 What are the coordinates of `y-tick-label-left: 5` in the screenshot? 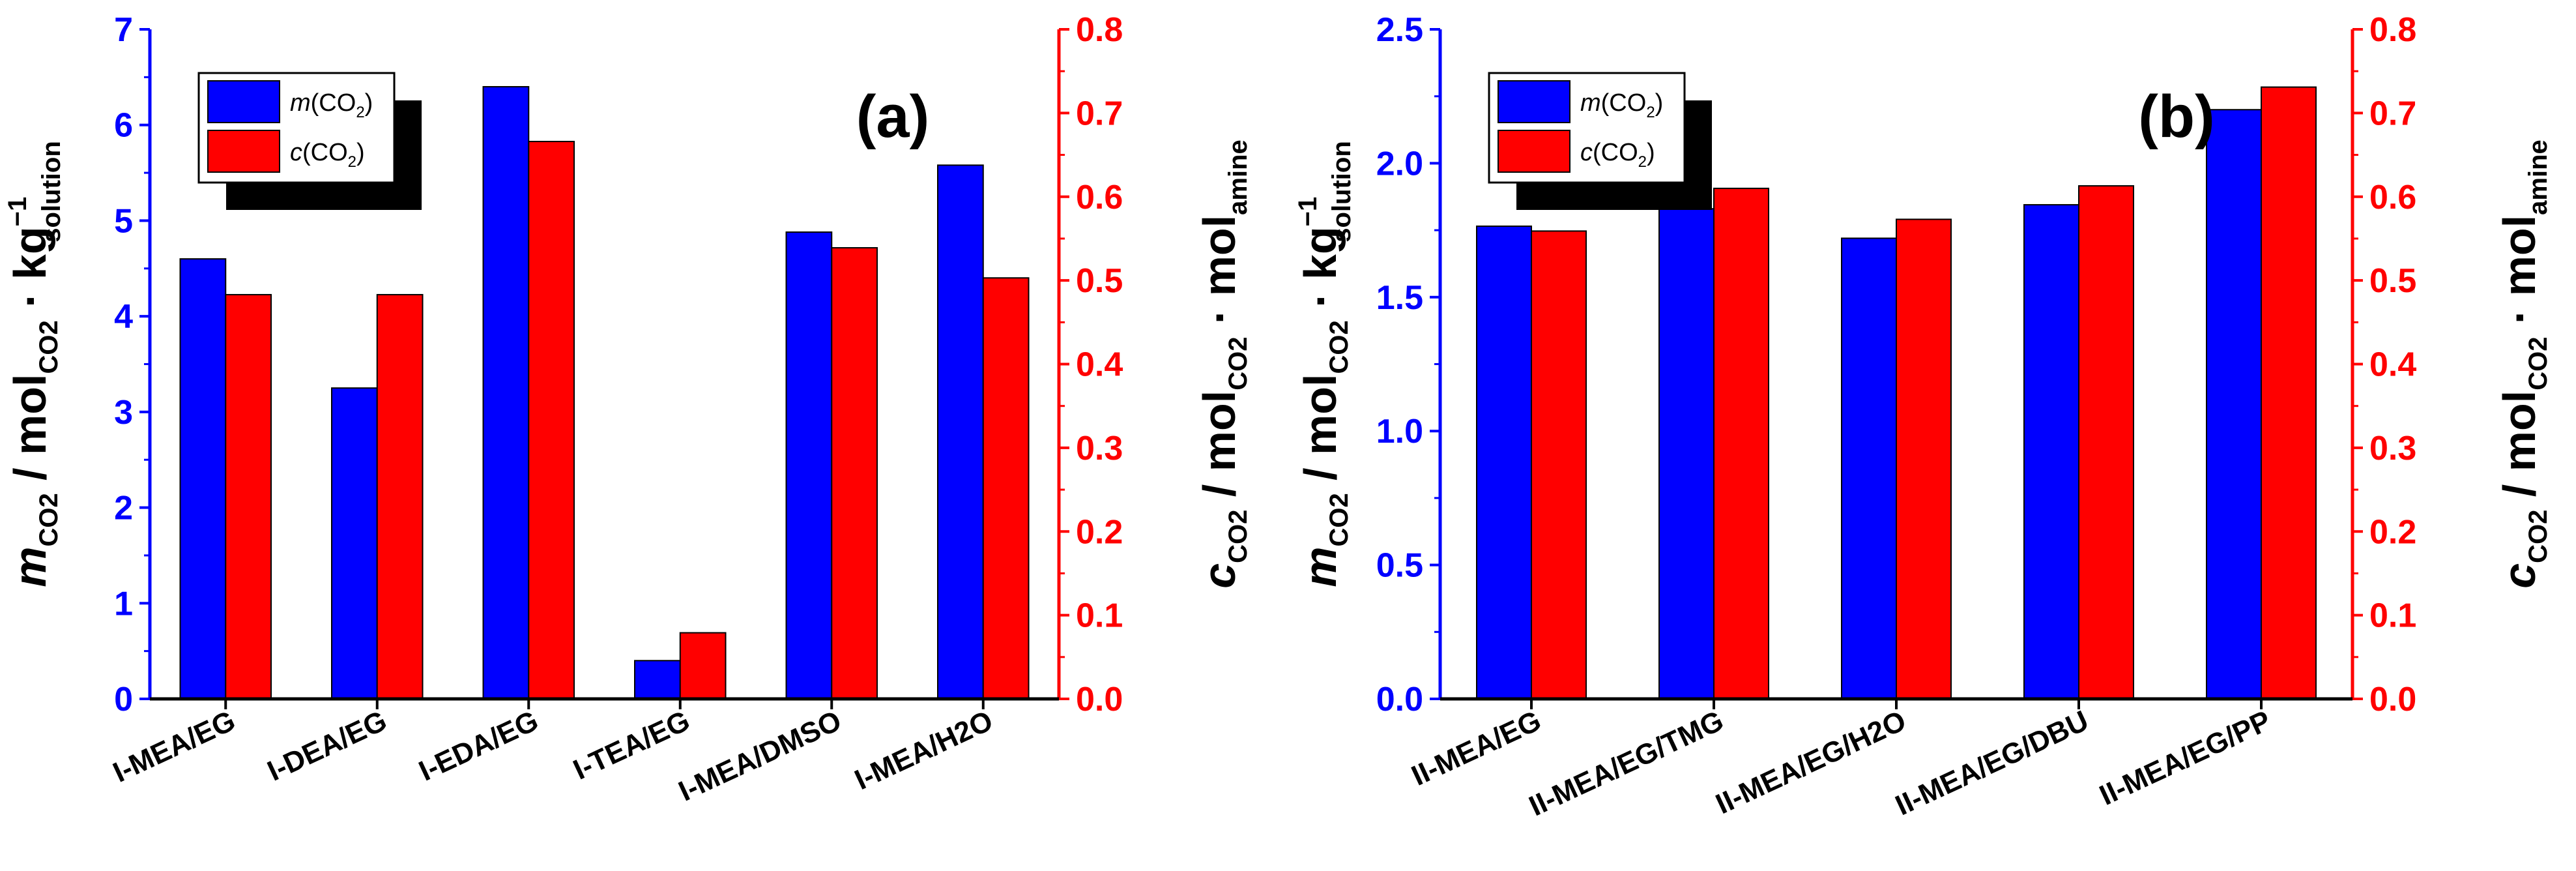 It's located at (123, 221).